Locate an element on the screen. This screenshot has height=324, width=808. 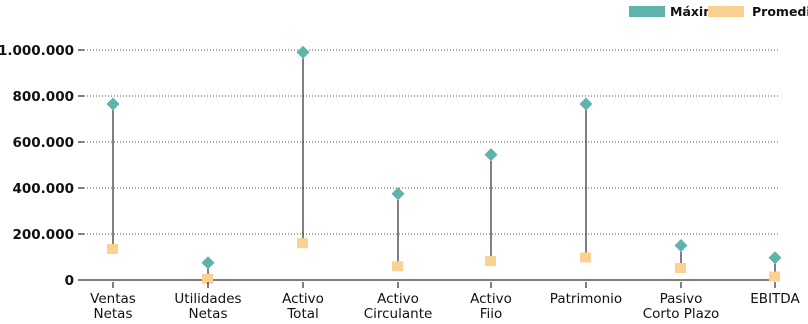
y-tick-label: 800.000 is located at coordinates (44, 97).